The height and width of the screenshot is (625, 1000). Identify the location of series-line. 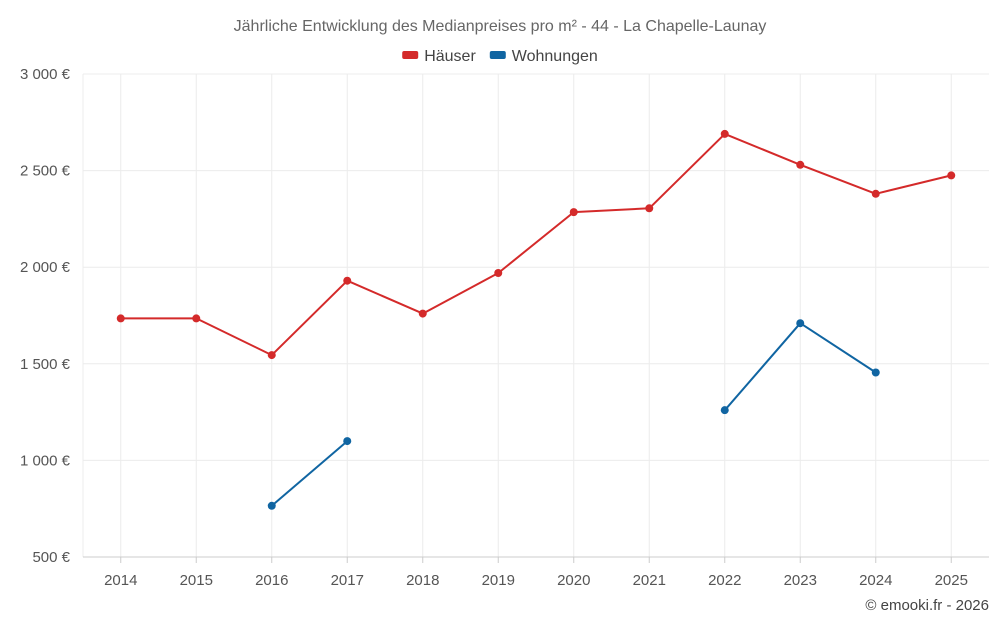
(309, 473).